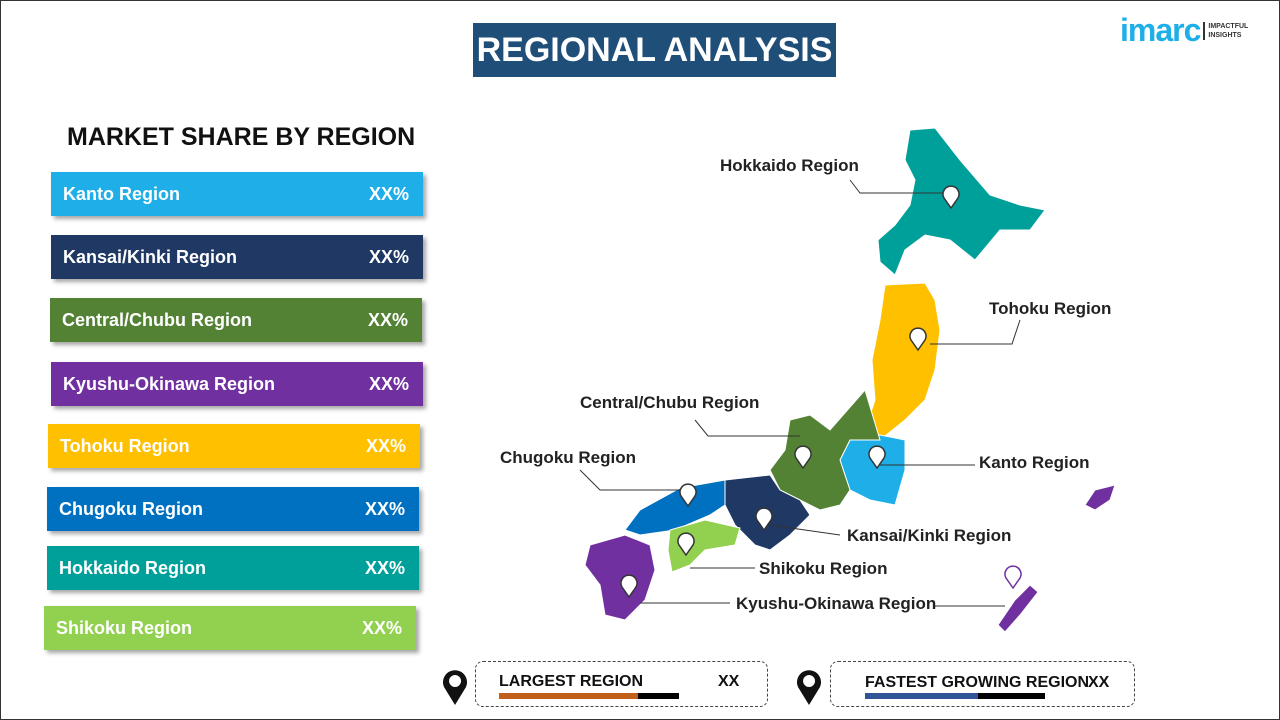 This screenshot has width=1280, height=720. What do you see at coordinates (233, 568) in the screenshot?
I see `region-bar: Hokkaido Region XX%` at bounding box center [233, 568].